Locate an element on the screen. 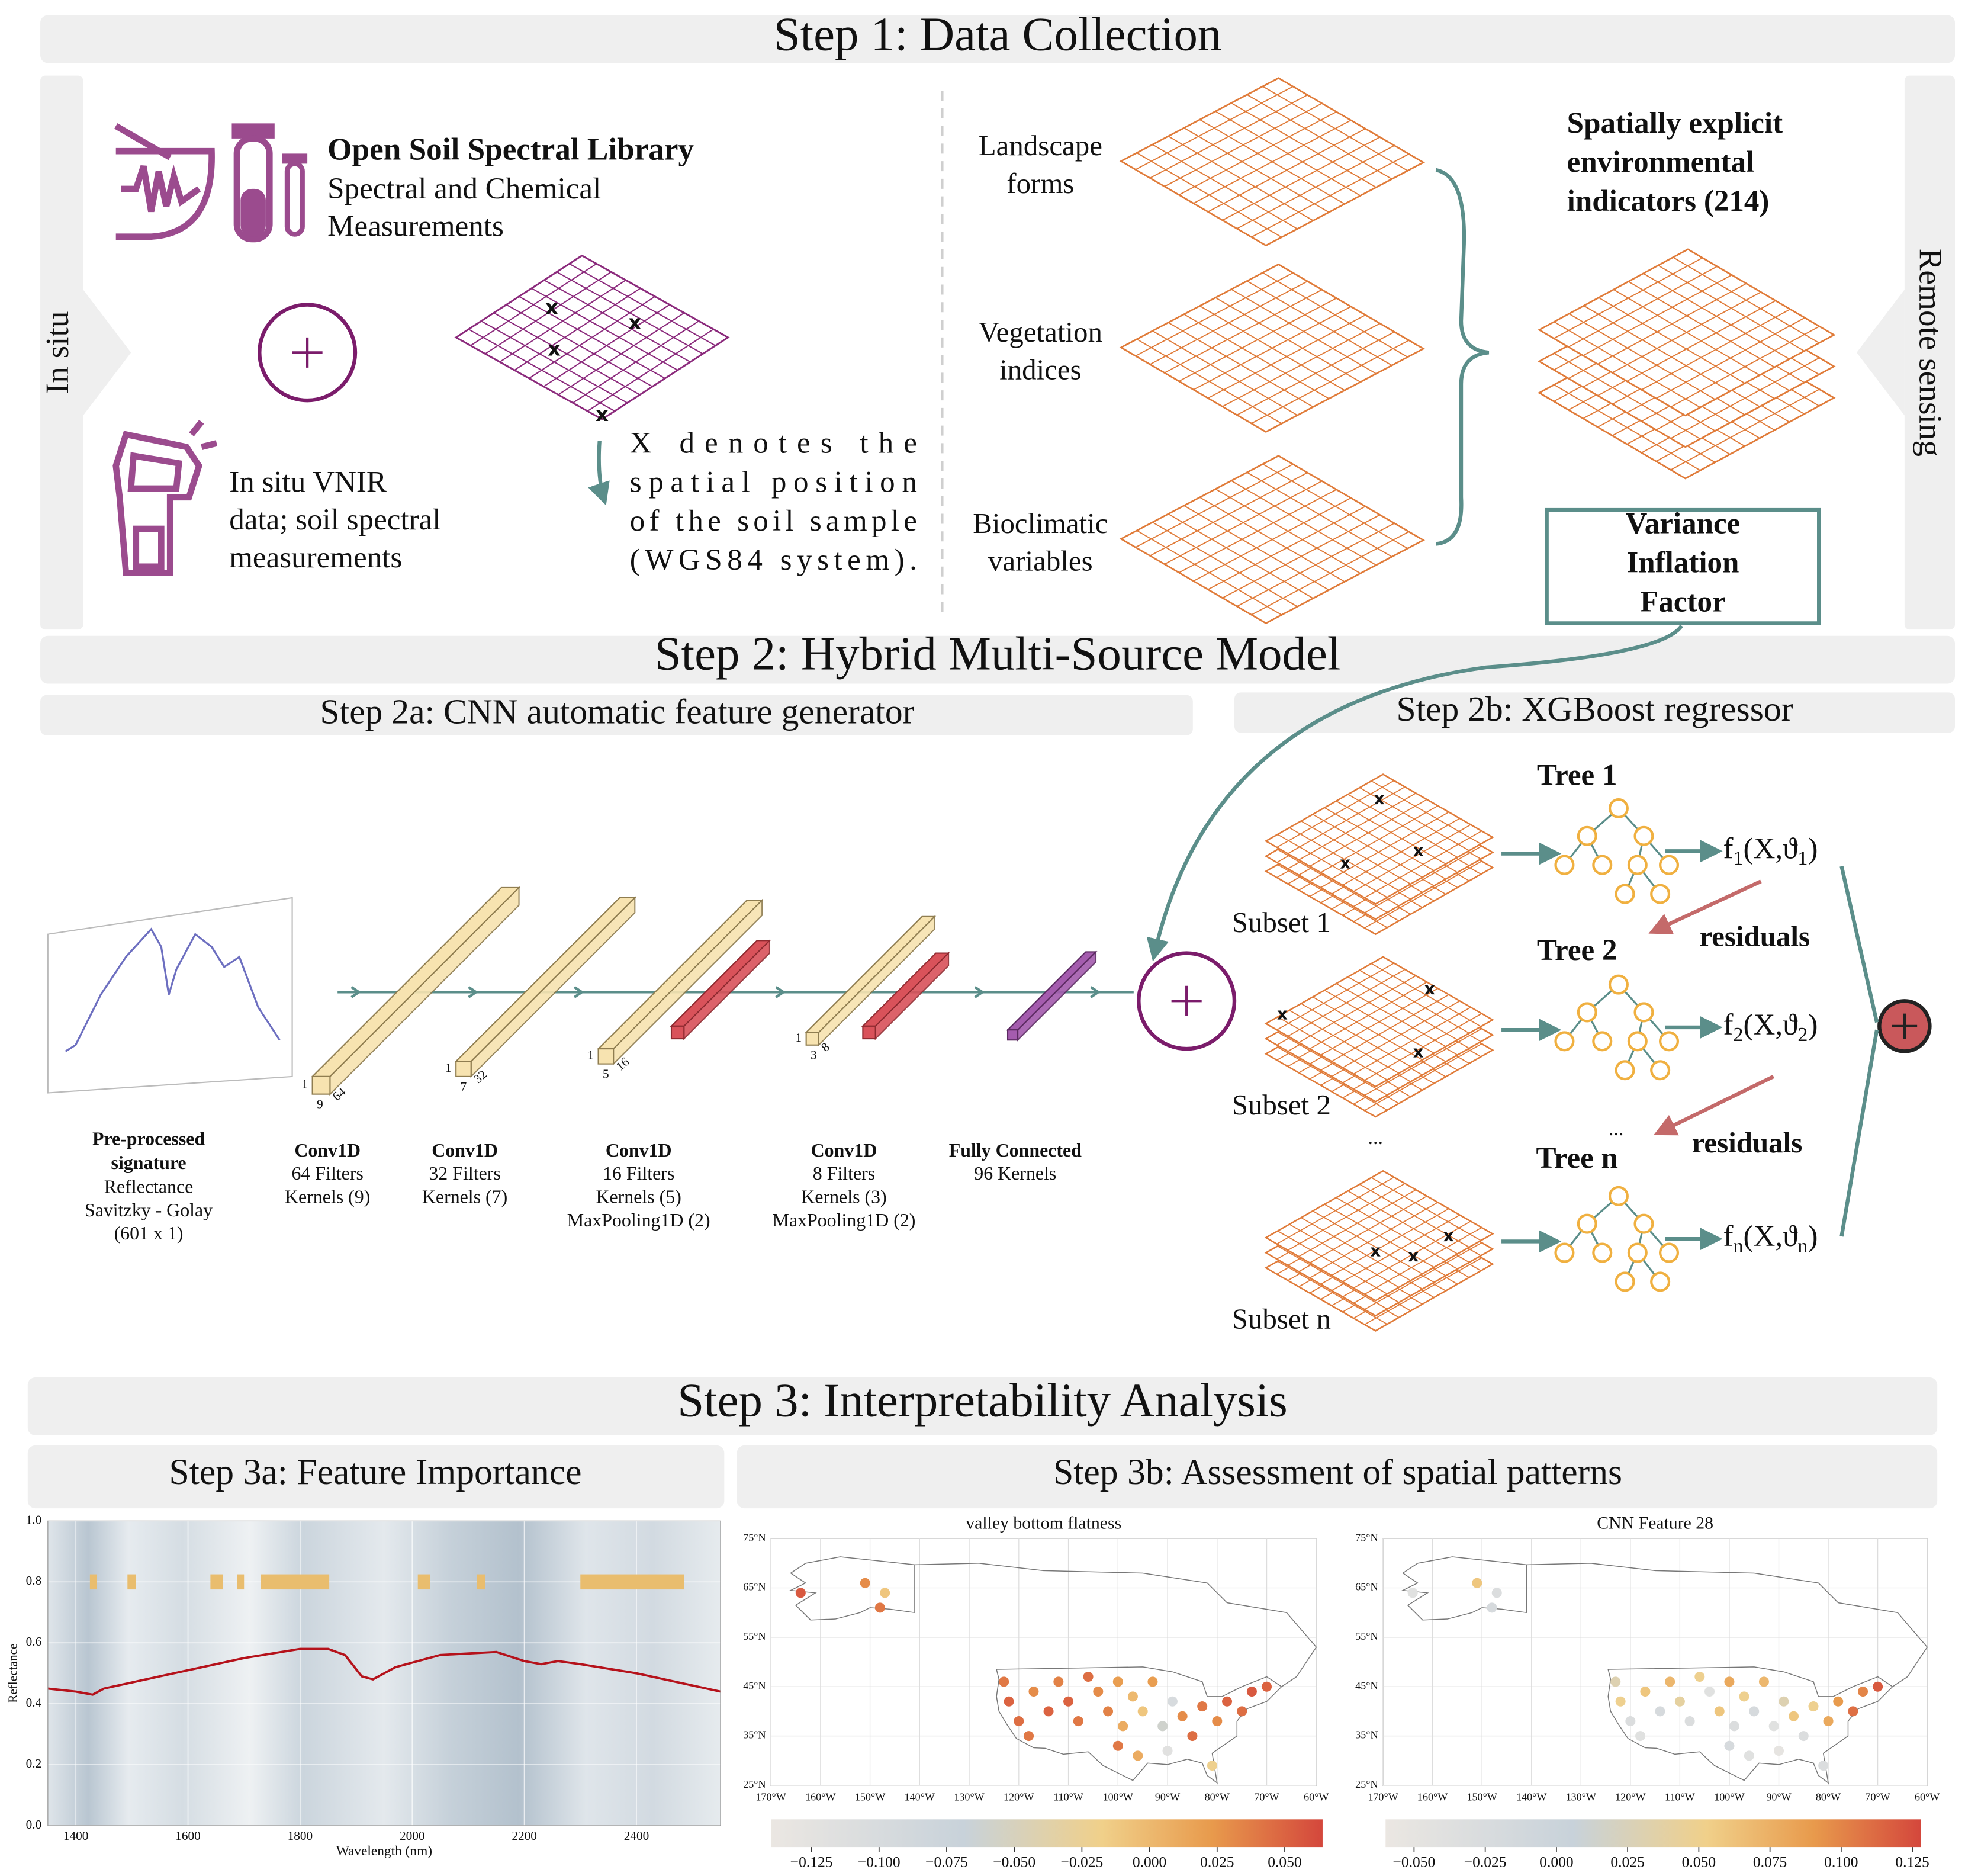  lab-icon is located at coordinates (164, 181).